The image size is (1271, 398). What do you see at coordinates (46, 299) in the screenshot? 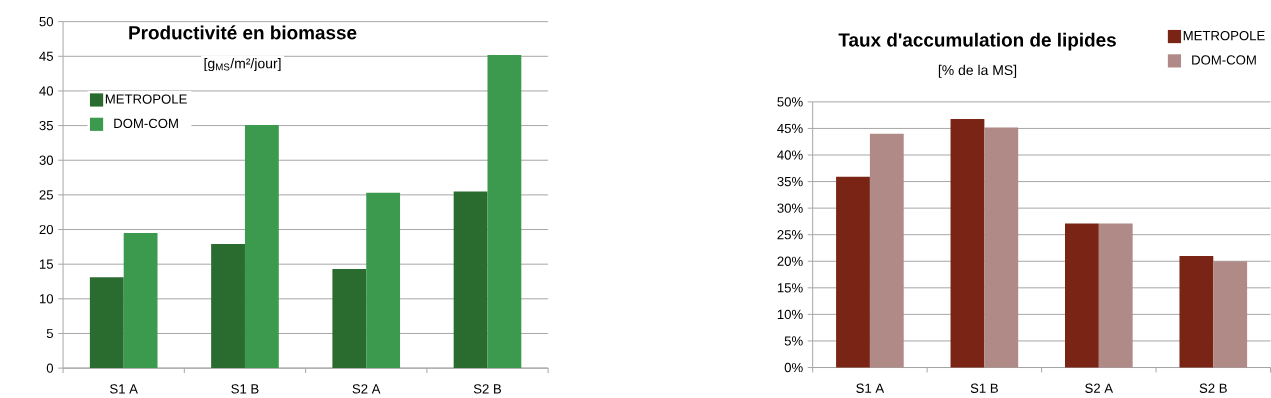
I see `y-tick-label: 10` at bounding box center [46, 299].